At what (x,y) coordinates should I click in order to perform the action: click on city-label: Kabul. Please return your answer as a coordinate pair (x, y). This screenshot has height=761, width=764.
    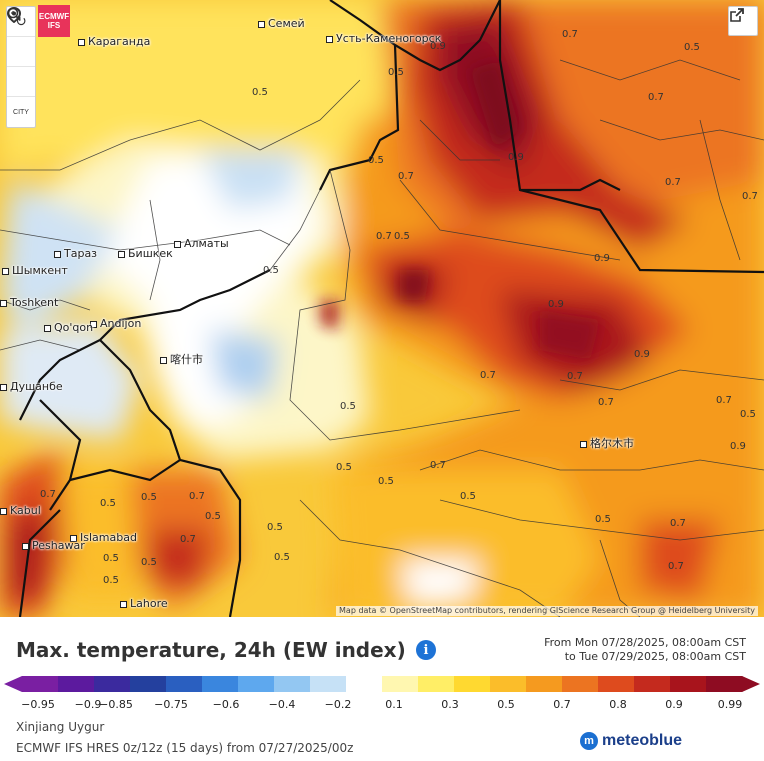
    Looking at the image, I should click on (20, 511).